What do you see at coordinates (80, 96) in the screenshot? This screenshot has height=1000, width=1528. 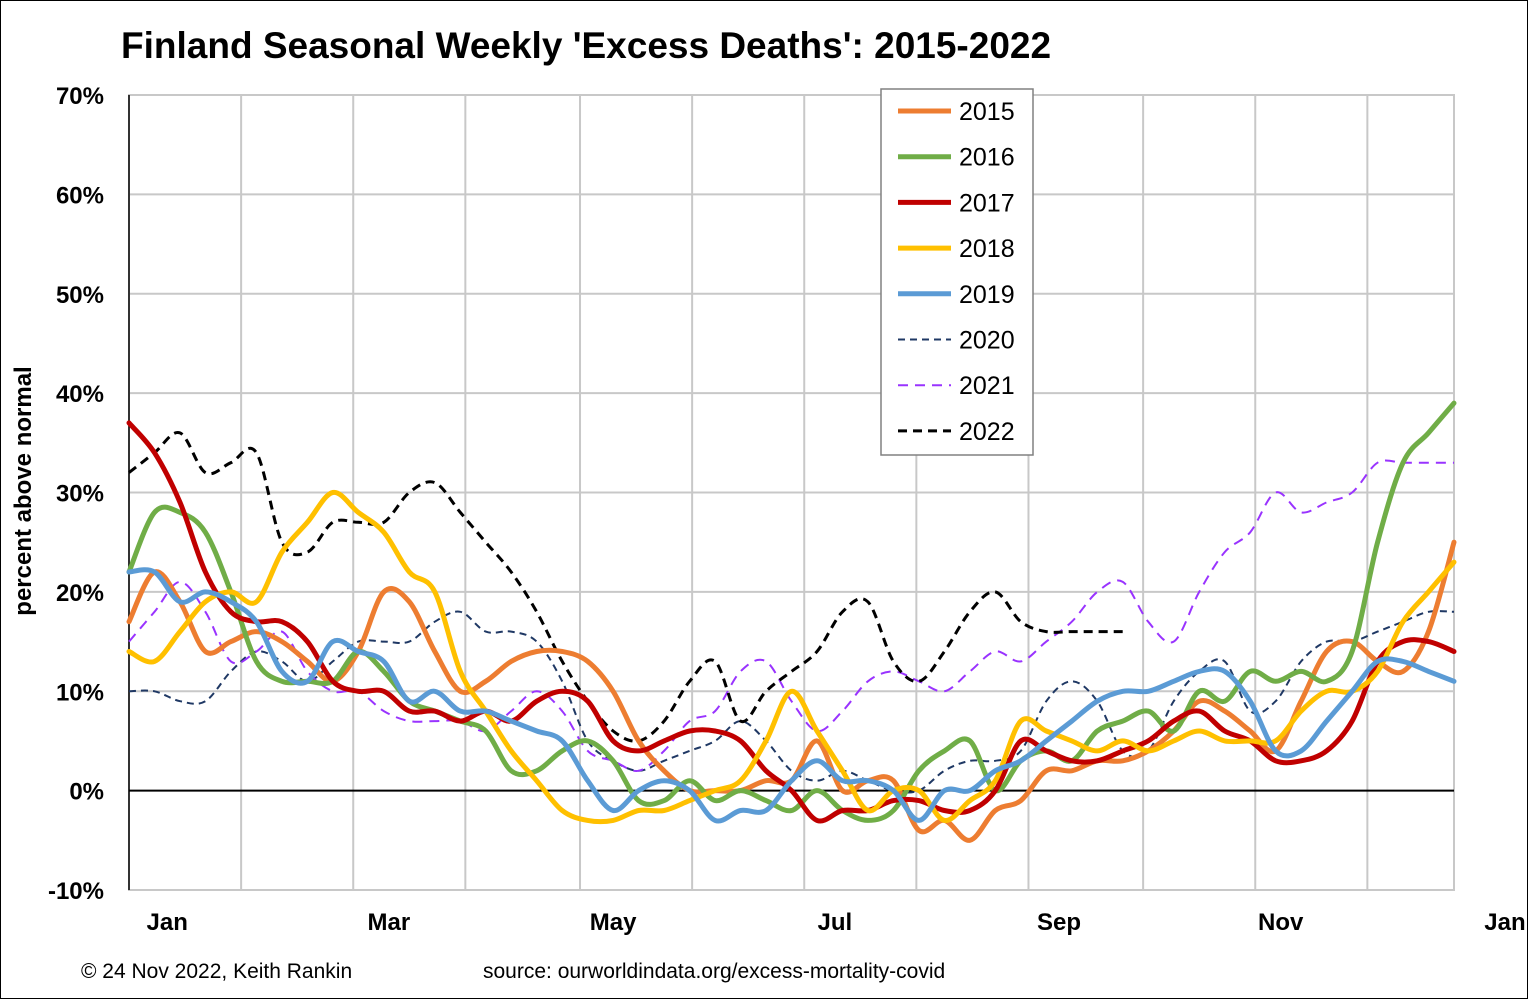 I see `y-tick-label: 70%` at bounding box center [80, 96].